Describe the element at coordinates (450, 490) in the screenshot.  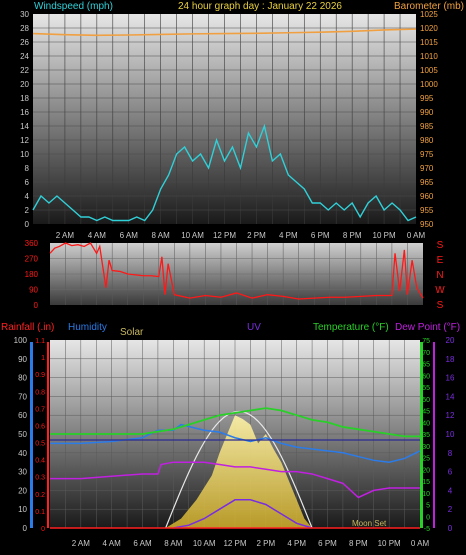
I see `uv-tick-label: 4` at that location.